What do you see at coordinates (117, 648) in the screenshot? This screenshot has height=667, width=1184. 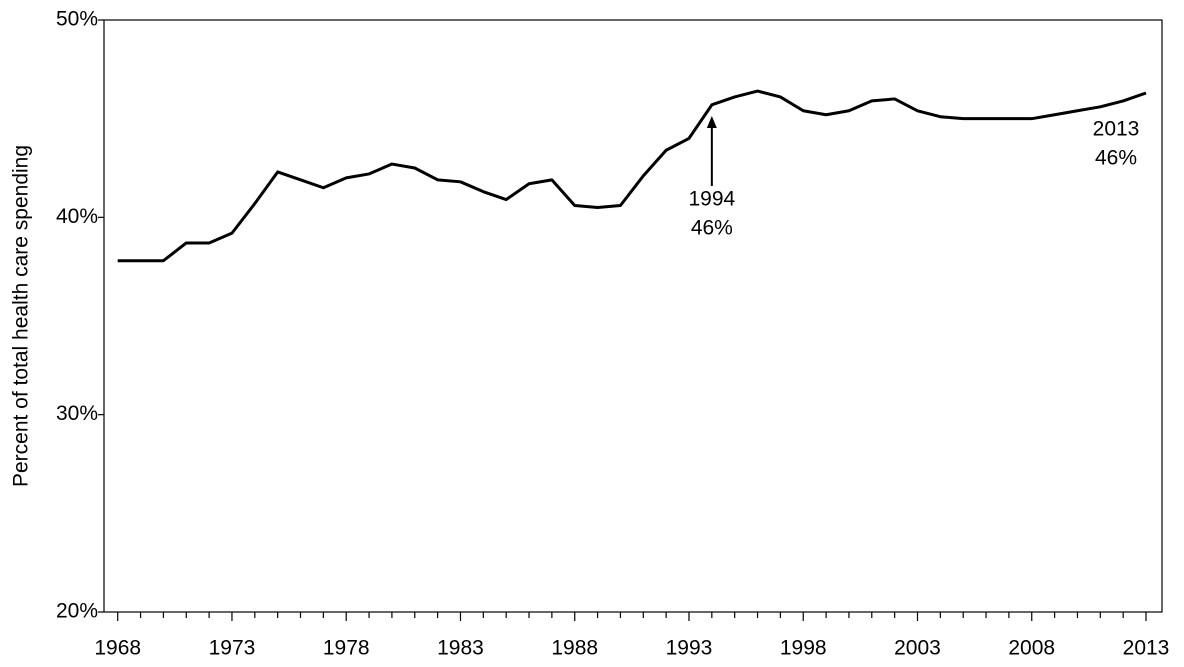 I see `x-tick-label: 1968` at bounding box center [117, 648].